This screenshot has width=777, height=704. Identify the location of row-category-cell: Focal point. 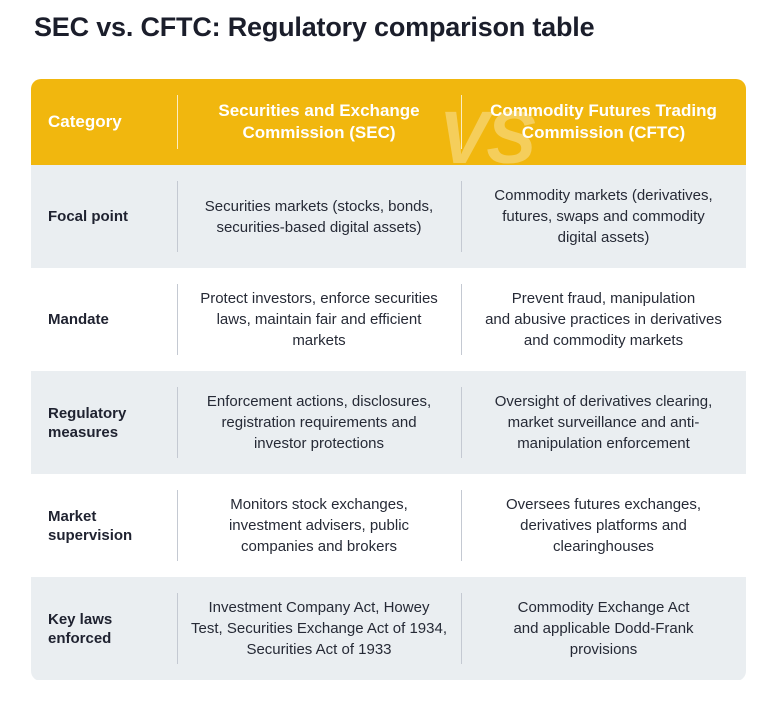
(104, 216).